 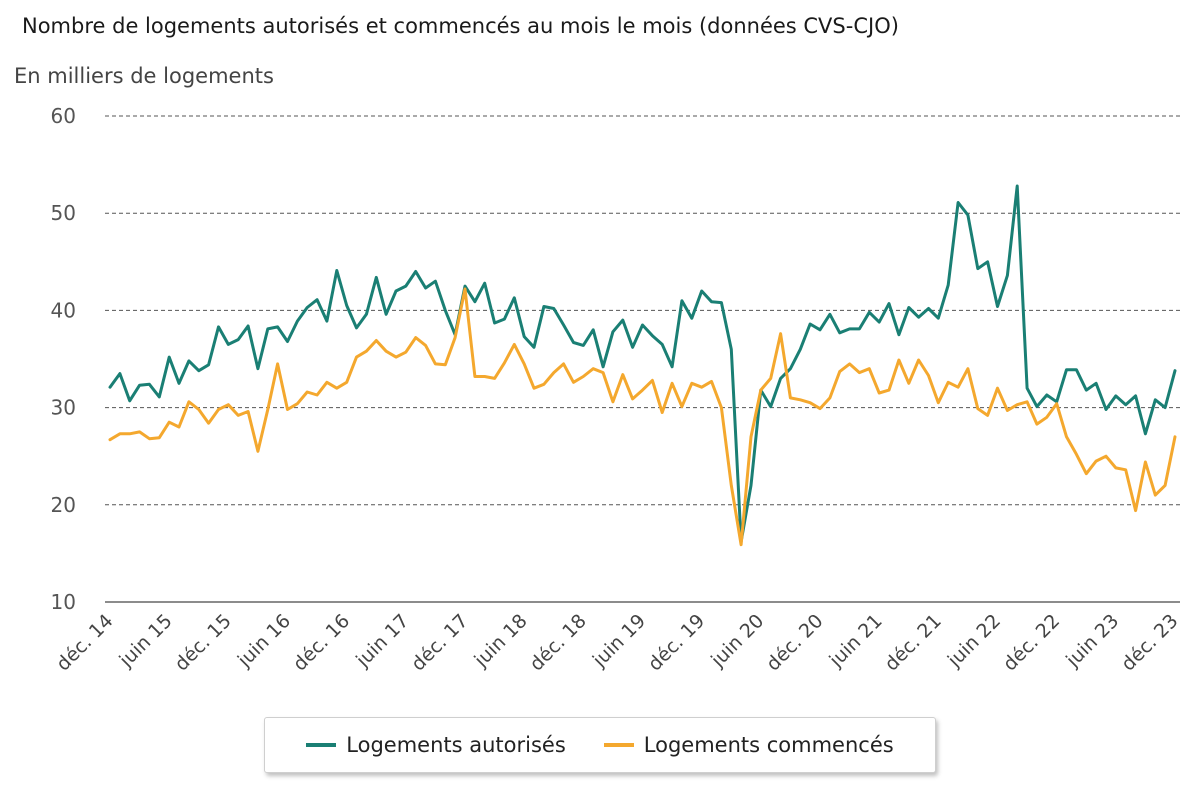 What do you see at coordinates (676, 642) in the screenshot?
I see `x-tick-label: déc. 19` at bounding box center [676, 642].